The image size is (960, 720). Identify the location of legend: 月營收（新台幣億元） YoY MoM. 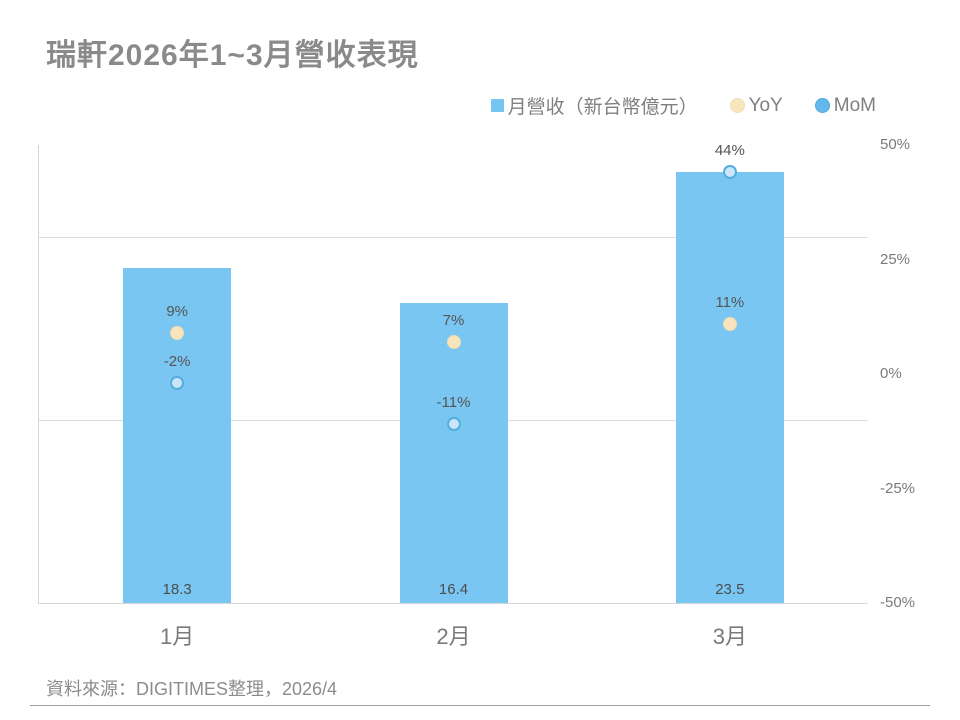
(683, 105).